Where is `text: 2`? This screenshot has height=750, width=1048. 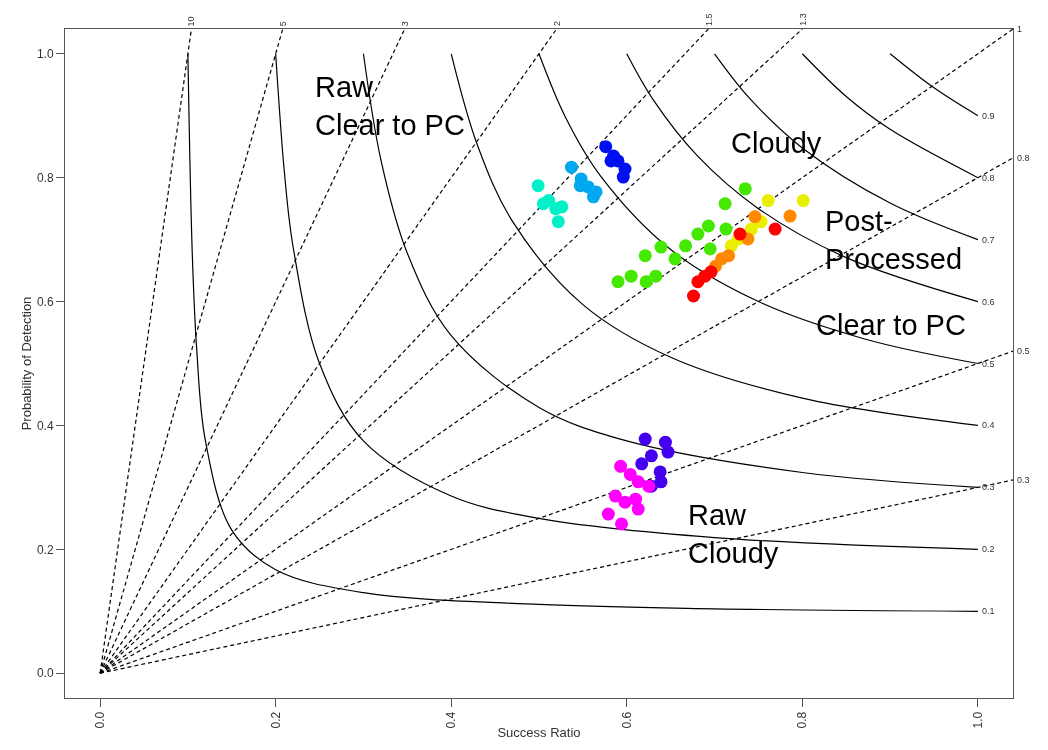
text: 2 is located at coordinates (557, 24).